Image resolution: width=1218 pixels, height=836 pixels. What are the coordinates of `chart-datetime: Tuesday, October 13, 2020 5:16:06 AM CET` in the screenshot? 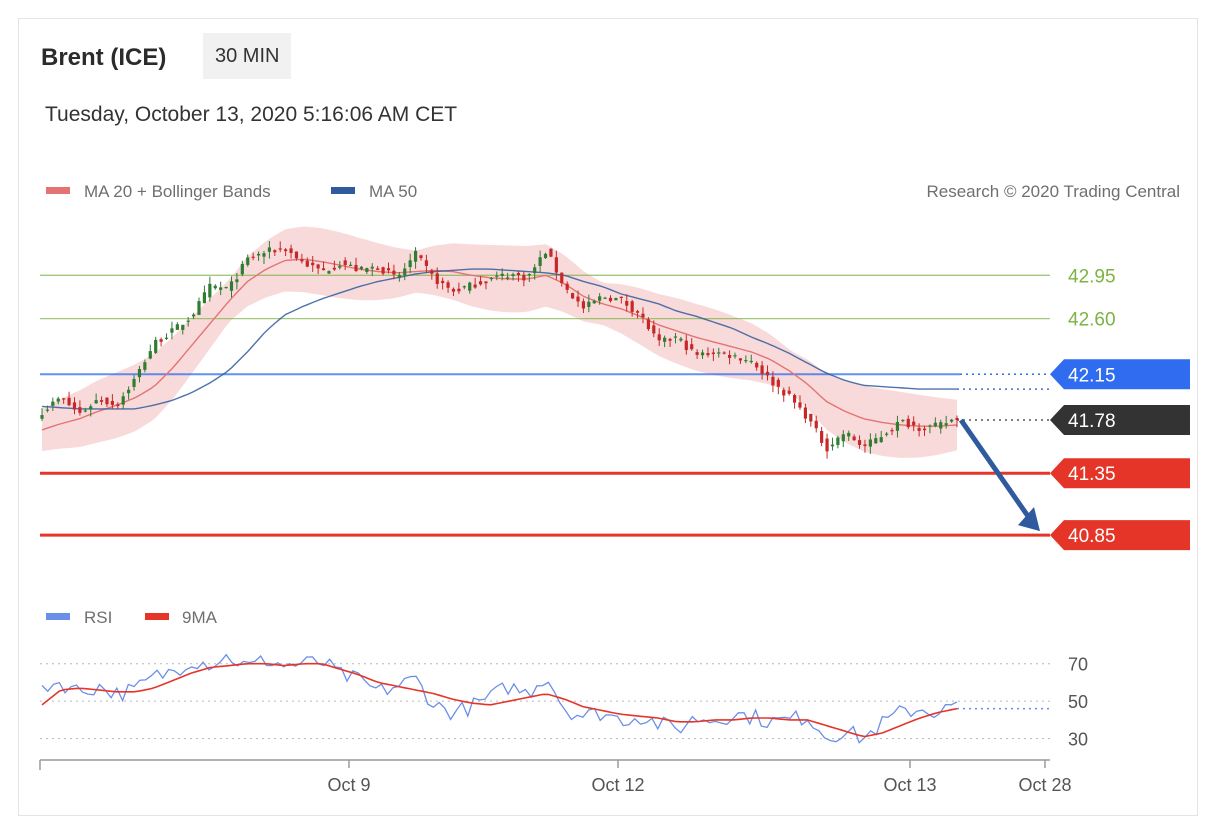 It's located at (251, 114).